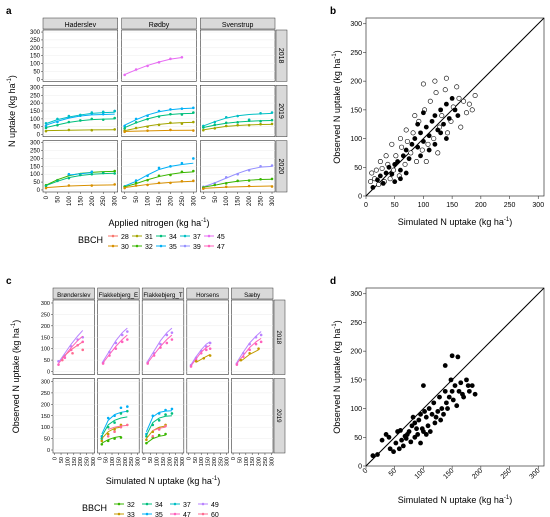  I want to click on one-to-one-line, so click(455, 377).